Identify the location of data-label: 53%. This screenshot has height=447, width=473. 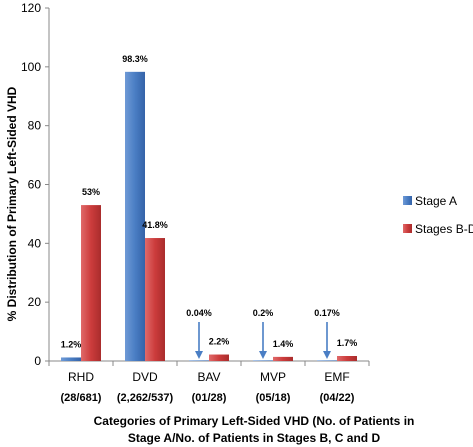
(91, 192).